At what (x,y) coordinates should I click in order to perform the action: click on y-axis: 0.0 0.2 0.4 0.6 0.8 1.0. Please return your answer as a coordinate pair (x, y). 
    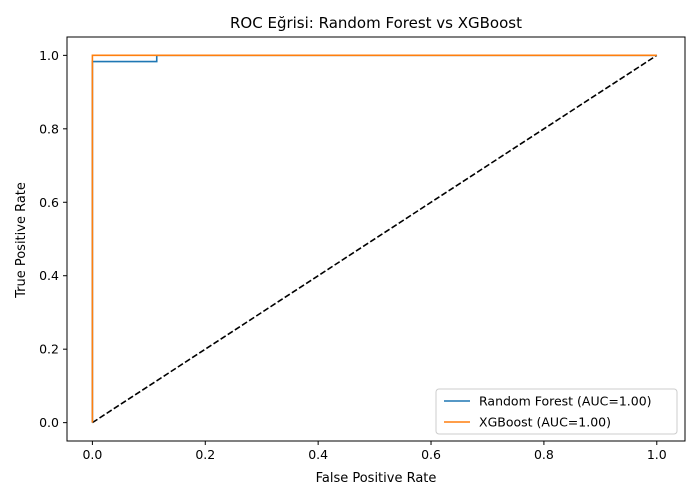
    Looking at the image, I should click on (53, 239).